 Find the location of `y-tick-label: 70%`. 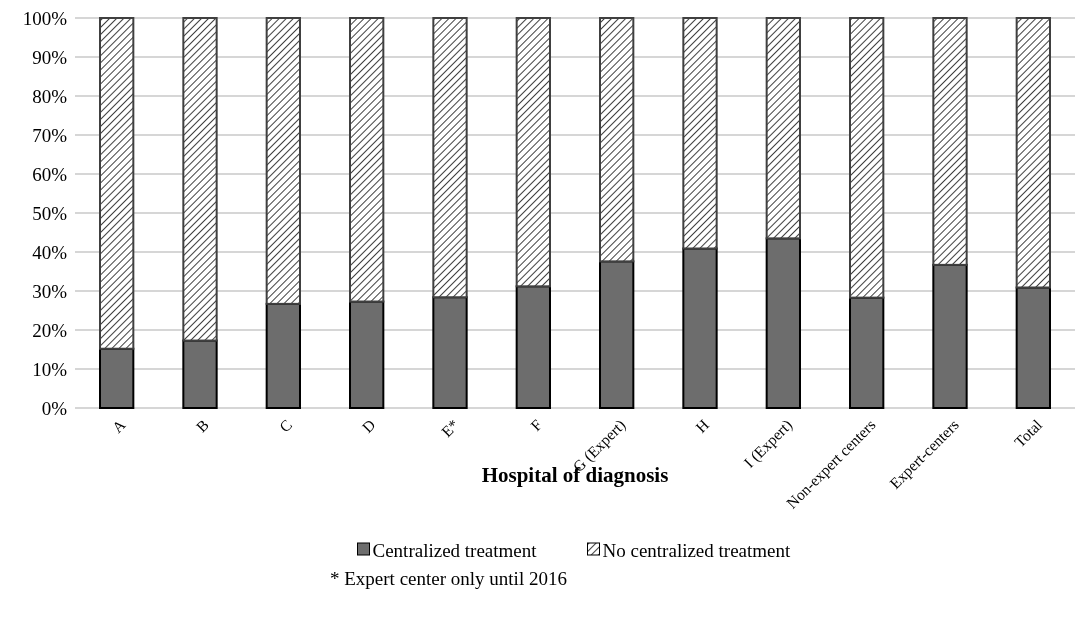

y-tick-label: 70% is located at coordinates (50, 135).